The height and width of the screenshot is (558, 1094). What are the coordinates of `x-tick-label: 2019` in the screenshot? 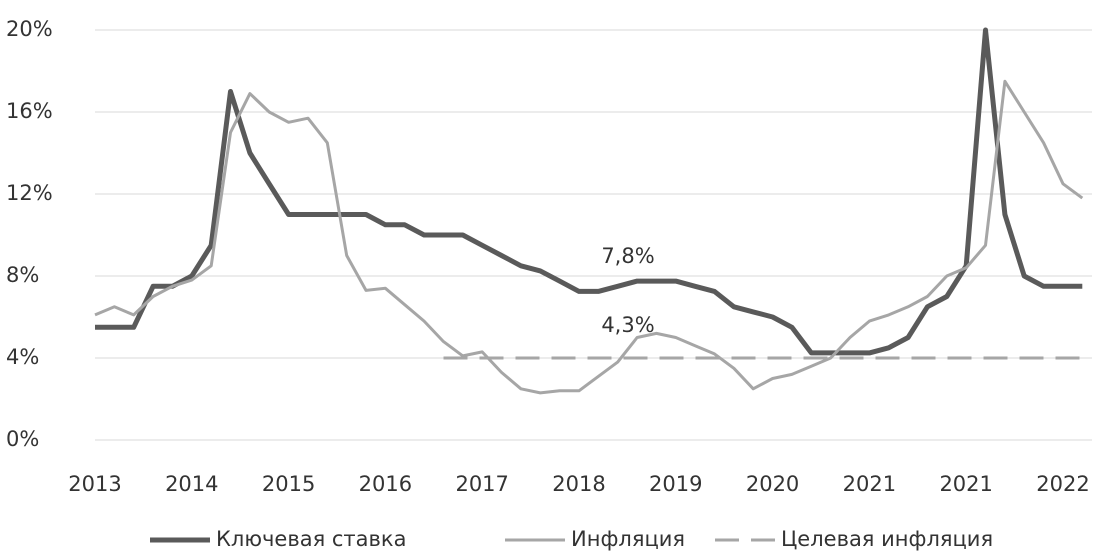 It's located at (675, 484).